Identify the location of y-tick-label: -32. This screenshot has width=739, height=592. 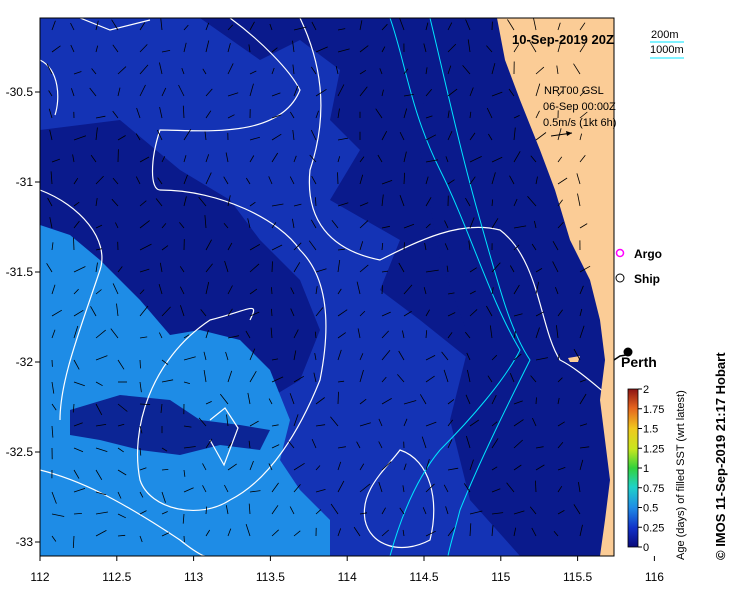
(25, 362).